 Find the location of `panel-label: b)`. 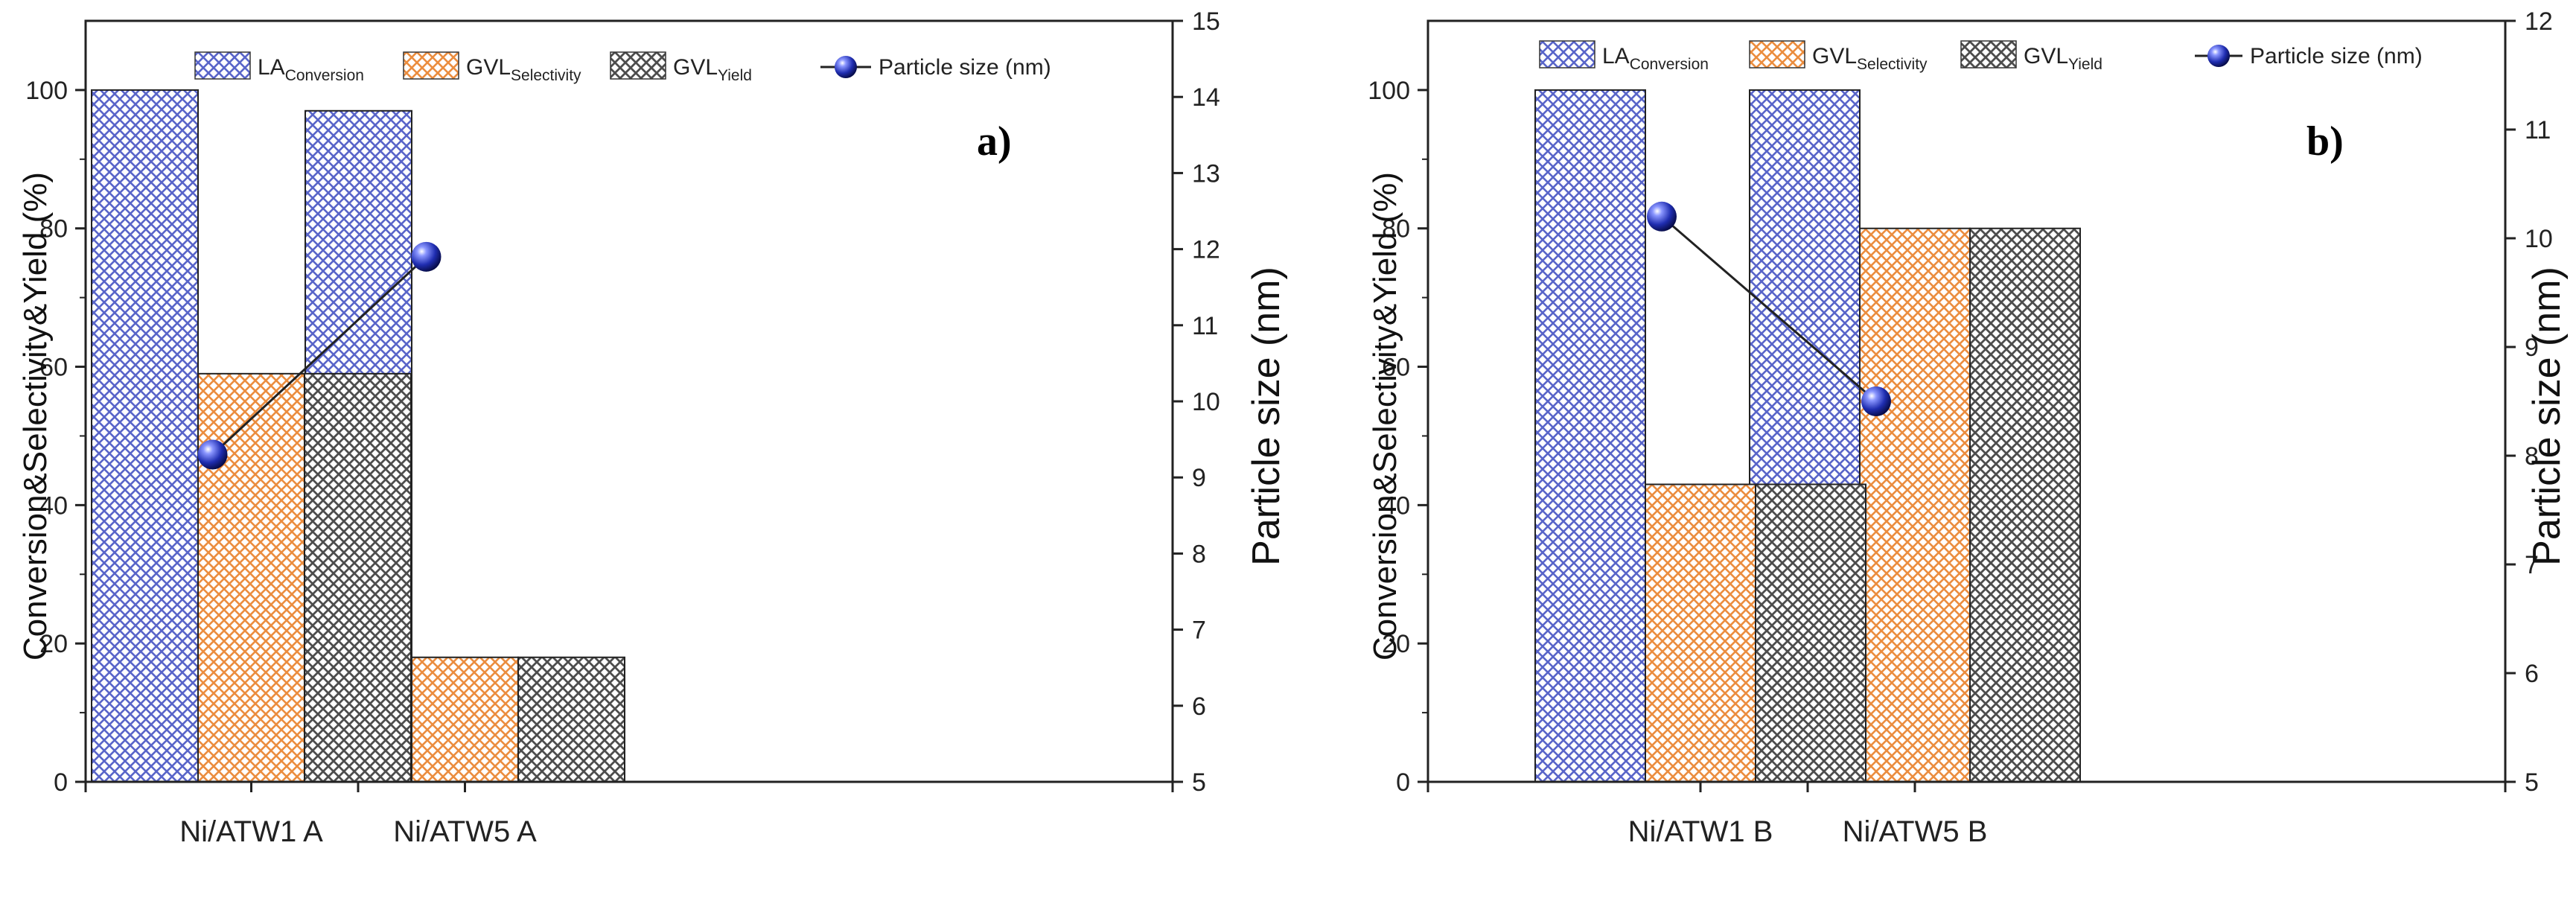

panel-label: b) is located at coordinates (2325, 141).